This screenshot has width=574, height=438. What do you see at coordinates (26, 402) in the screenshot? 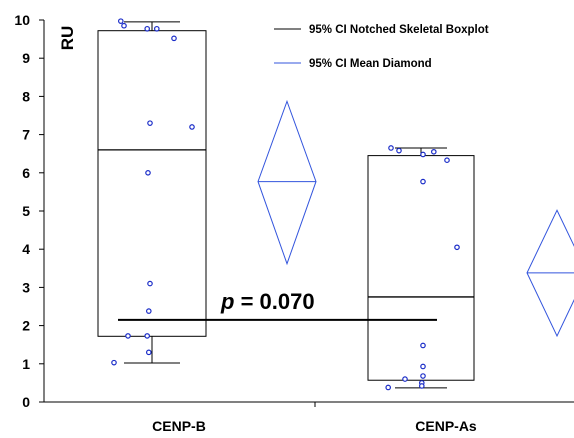
I see `y-tick-label: 0` at bounding box center [26, 402].